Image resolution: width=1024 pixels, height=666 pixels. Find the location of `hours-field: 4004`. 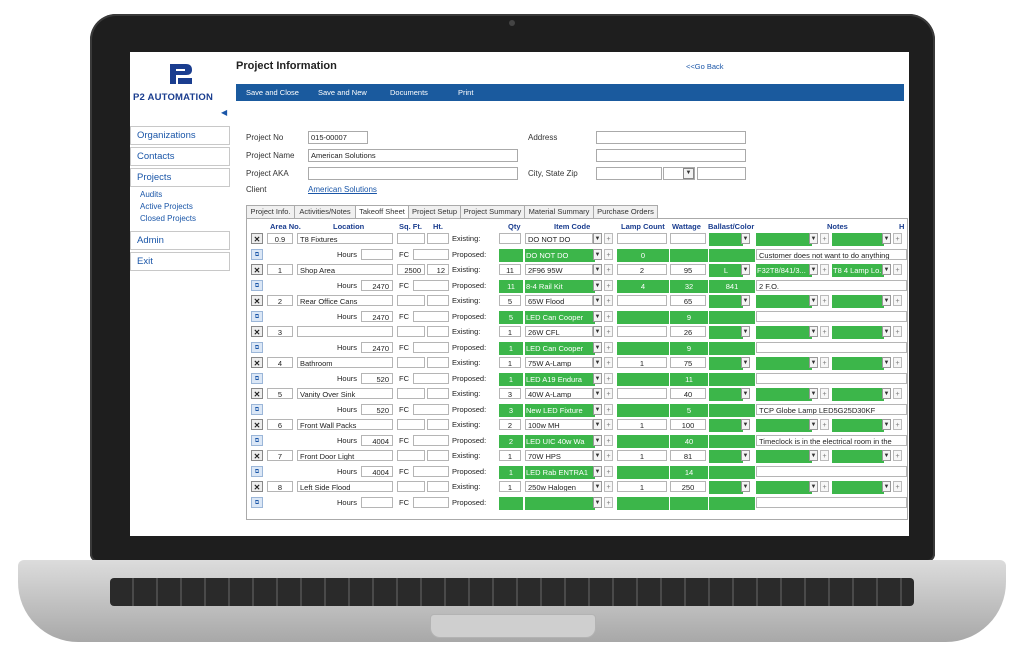

hours-field: 4004 is located at coordinates (377, 471).